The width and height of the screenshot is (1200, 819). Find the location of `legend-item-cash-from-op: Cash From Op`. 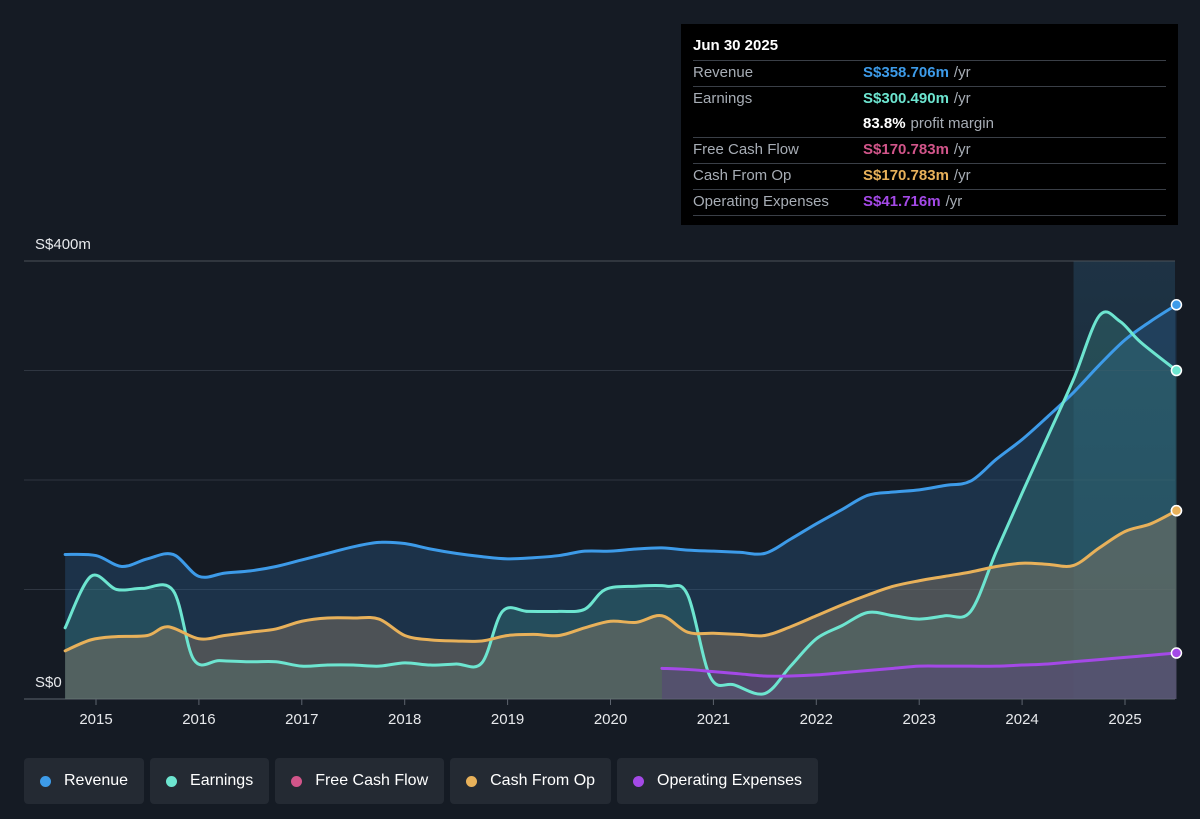

legend-item-cash-from-op: Cash From Op is located at coordinates (531, 781).